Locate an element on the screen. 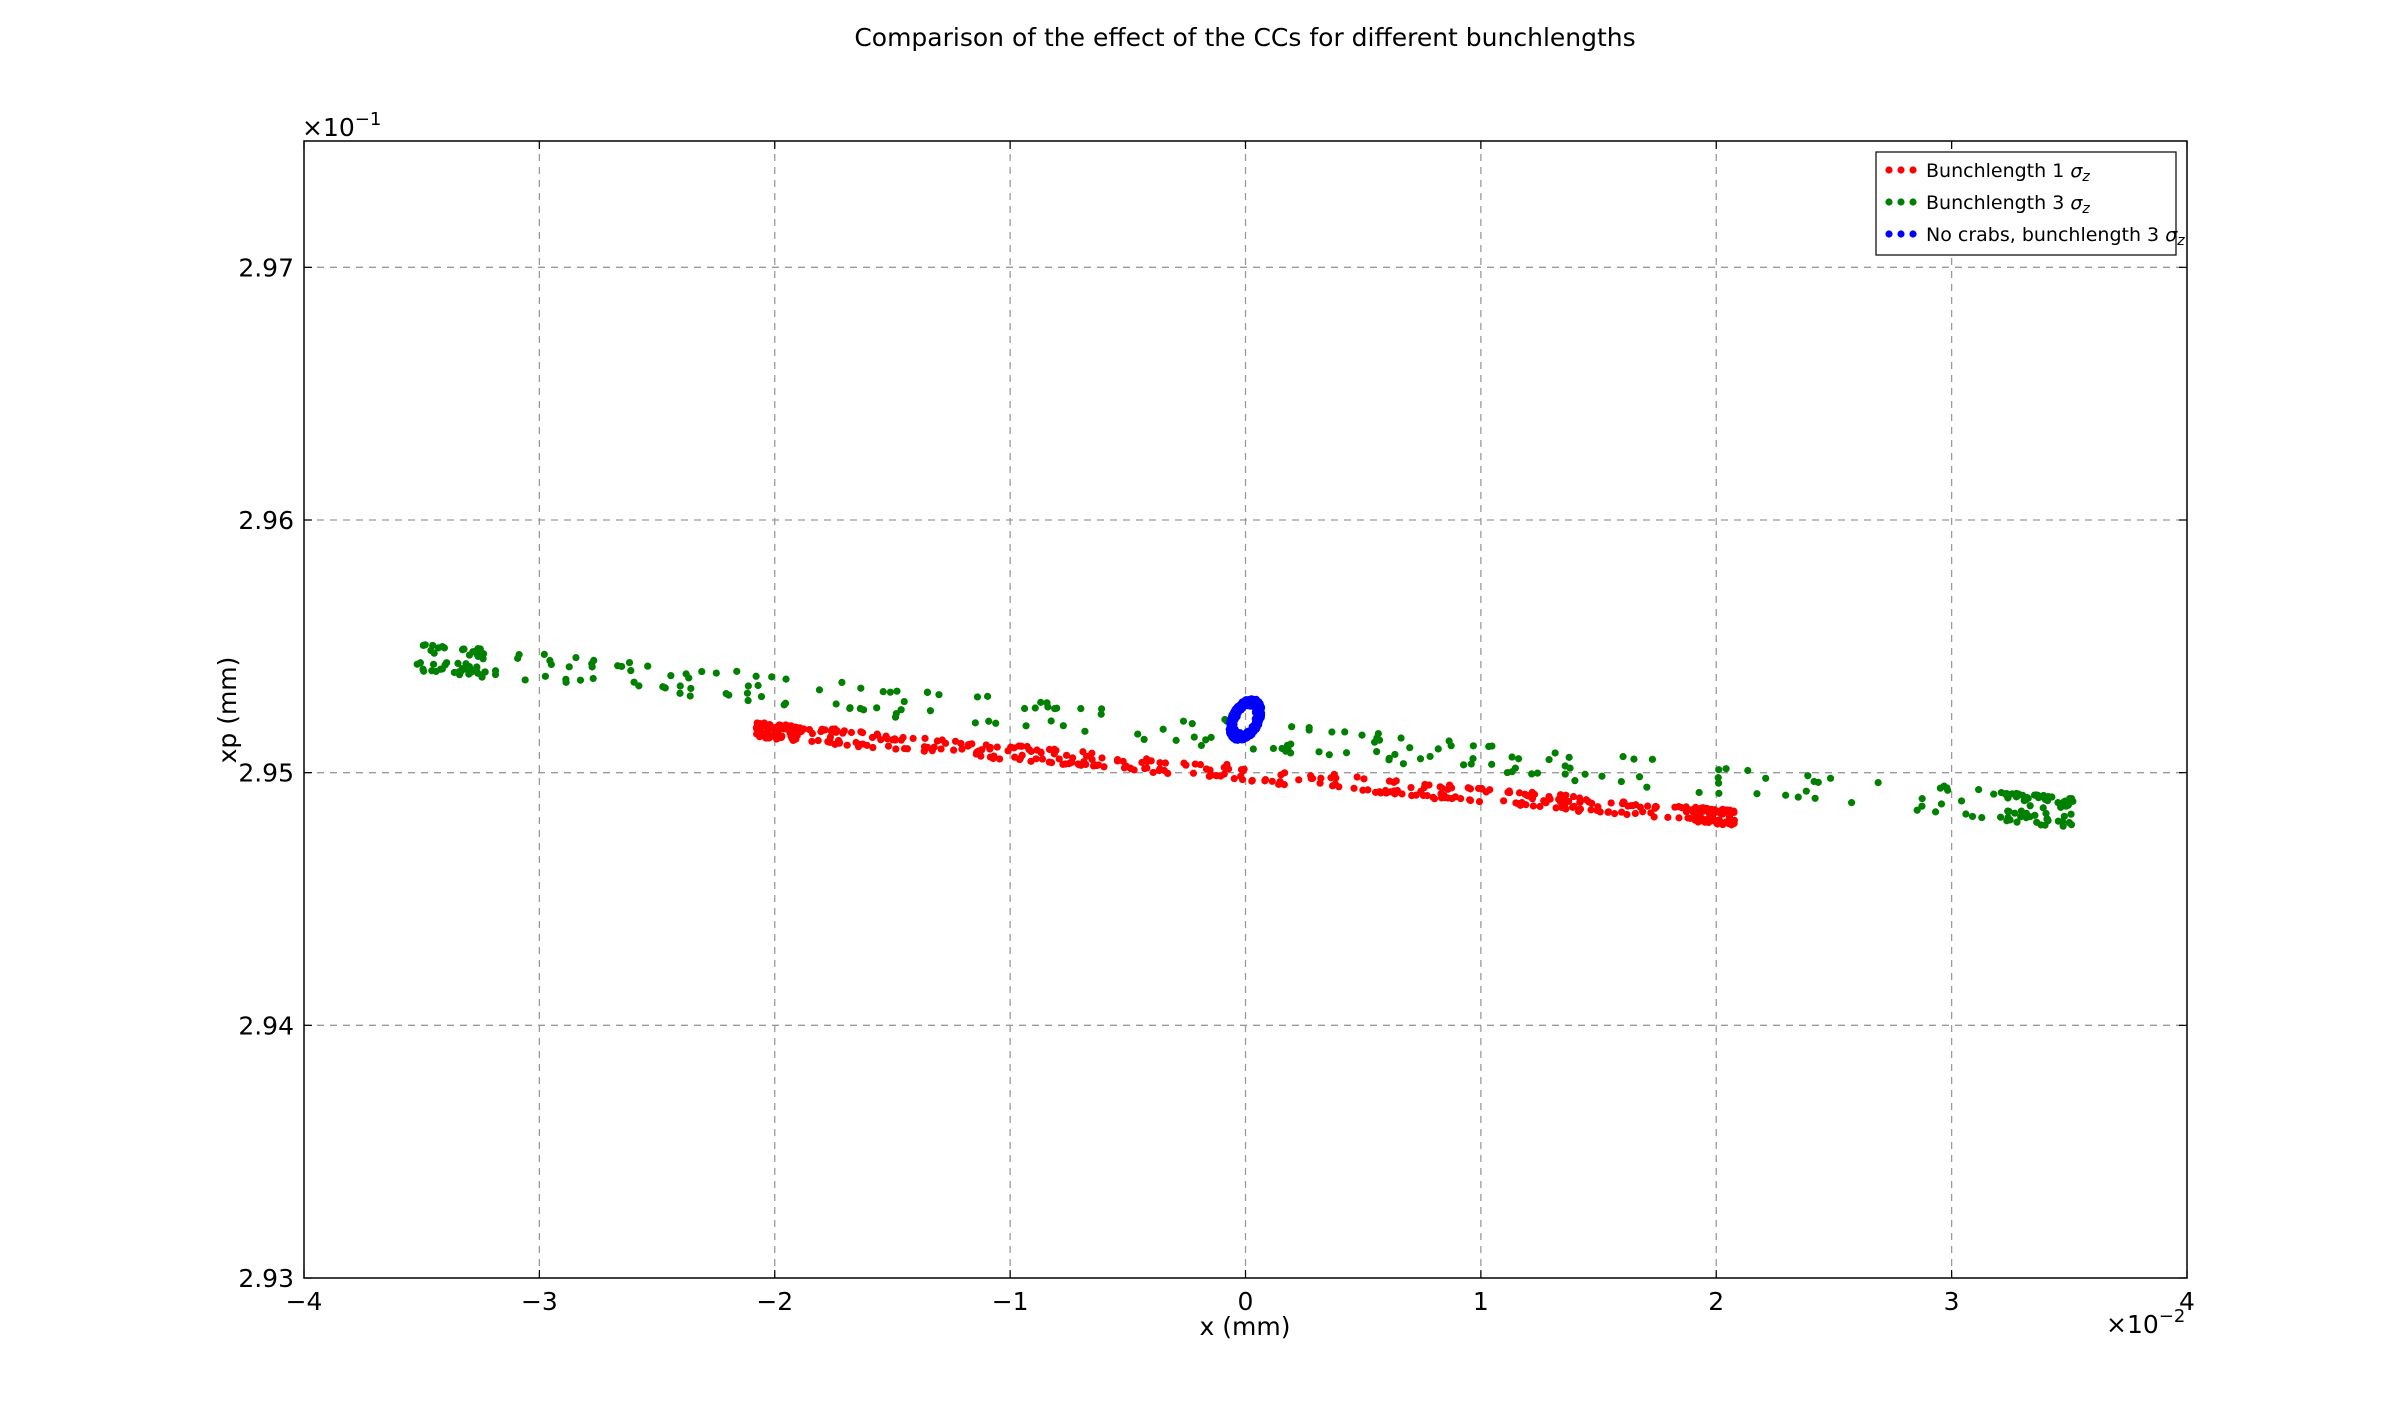 The height and width of the screenshot is (1402, 2400). data-series is located at coordinates (1245, 735).